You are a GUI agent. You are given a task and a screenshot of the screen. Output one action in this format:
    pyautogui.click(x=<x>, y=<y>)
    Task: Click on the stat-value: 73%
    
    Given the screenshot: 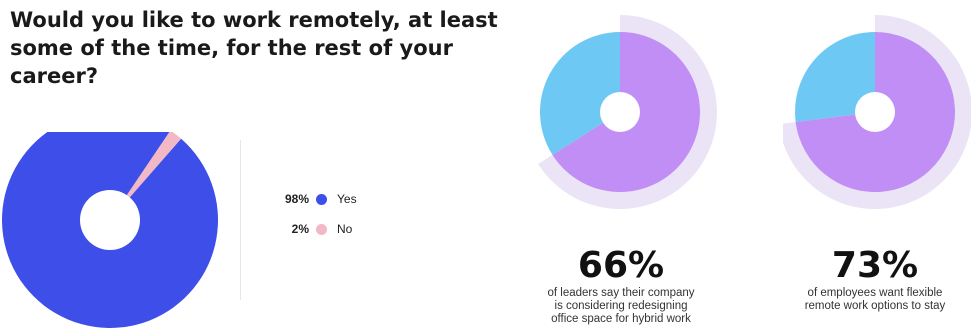 What is the action you would take?
    pyautogui.click(x=875, y=265)
    